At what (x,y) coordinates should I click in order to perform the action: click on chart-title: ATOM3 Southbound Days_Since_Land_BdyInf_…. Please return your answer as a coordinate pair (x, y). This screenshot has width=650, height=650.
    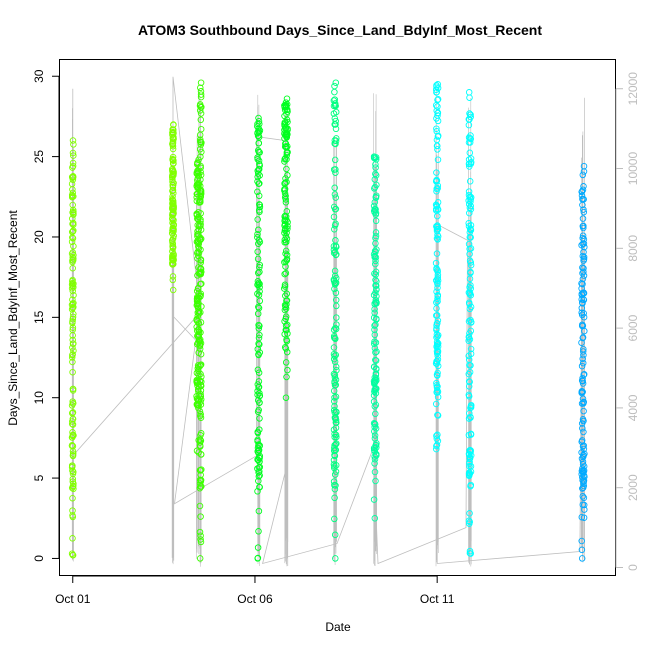
    Looking at the image, I should click on (340, 30).